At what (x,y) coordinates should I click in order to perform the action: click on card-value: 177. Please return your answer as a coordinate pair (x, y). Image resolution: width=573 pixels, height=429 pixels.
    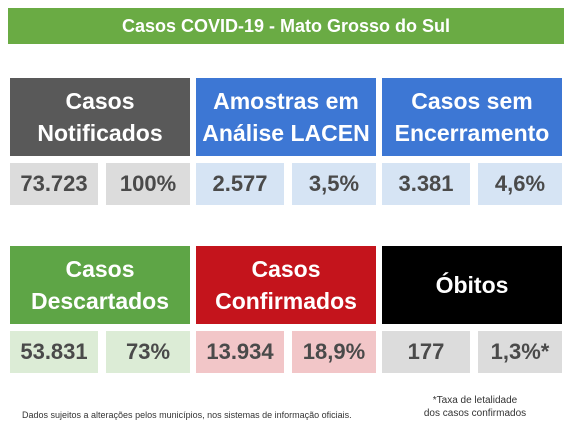
    Looking at the image, I should click on (426, 352).